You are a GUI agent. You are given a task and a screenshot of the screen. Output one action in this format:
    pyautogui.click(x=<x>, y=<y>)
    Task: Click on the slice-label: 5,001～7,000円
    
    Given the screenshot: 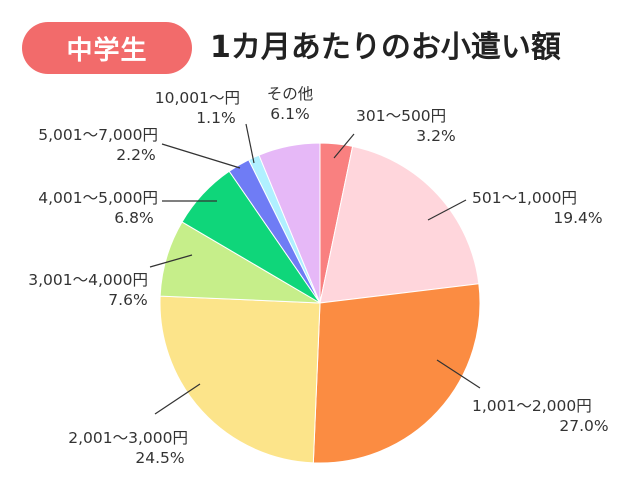 What is the action you would take?
    pyautogui.click(x=98, y=135)
    